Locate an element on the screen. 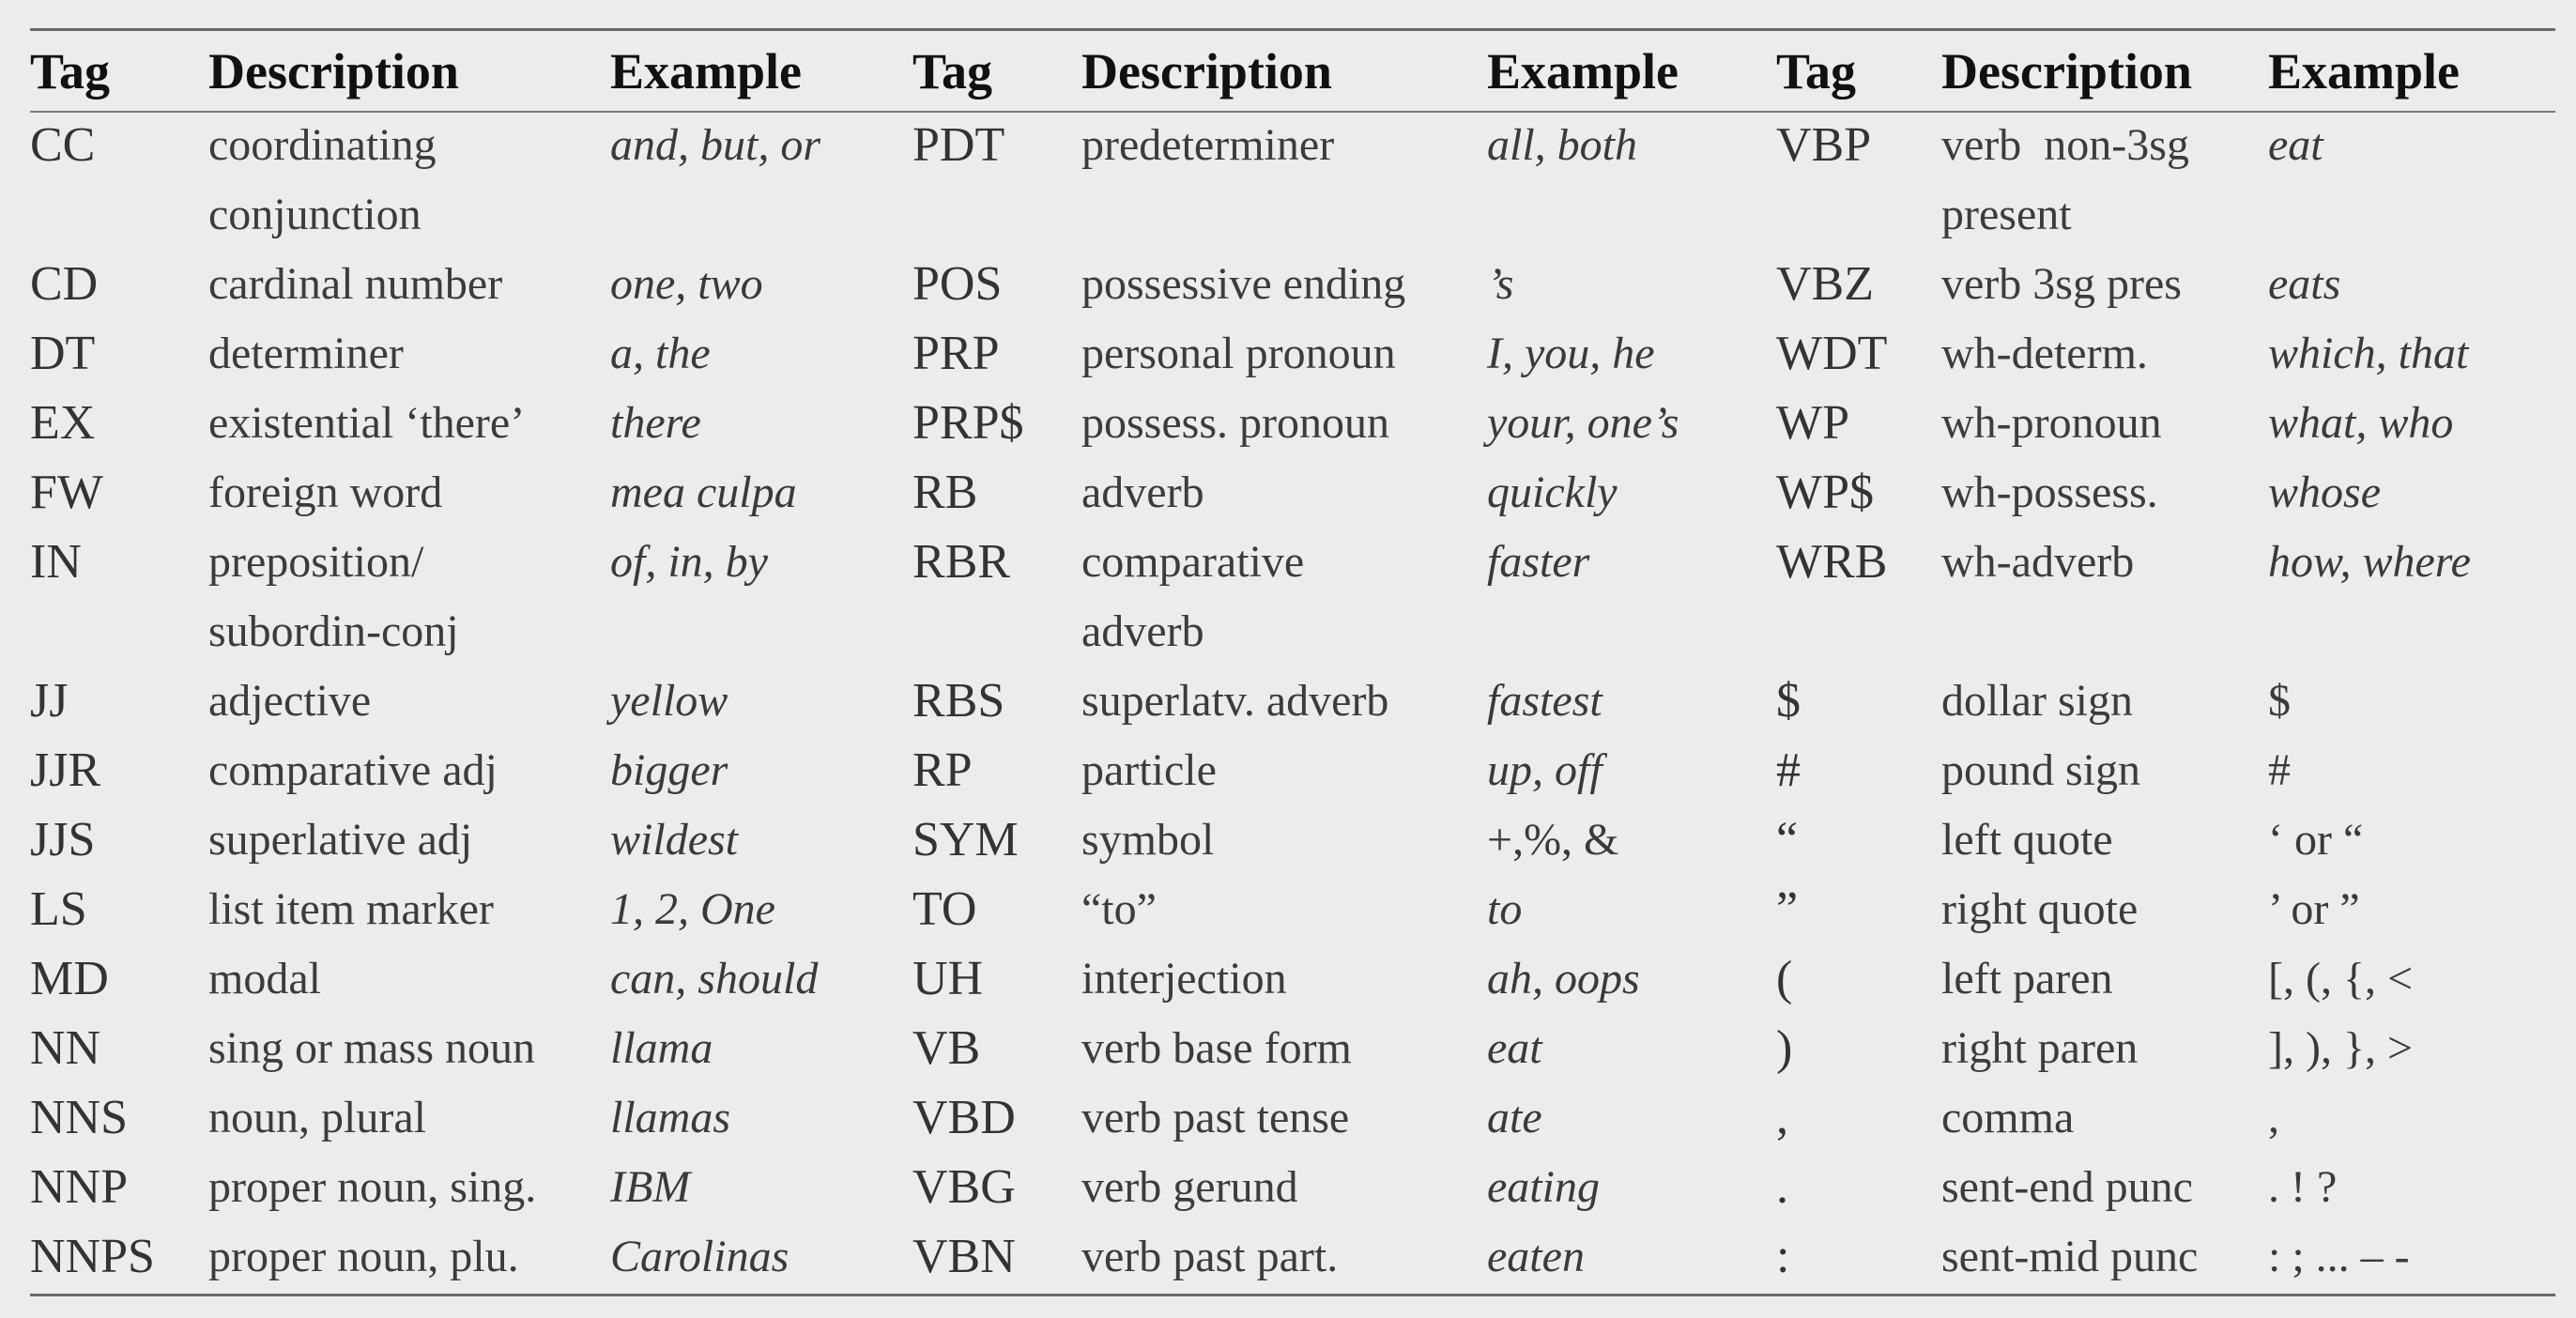 This screenshot has width=2576, height=1318. tag-cell: VBD is located at coordinates (964, 1117).